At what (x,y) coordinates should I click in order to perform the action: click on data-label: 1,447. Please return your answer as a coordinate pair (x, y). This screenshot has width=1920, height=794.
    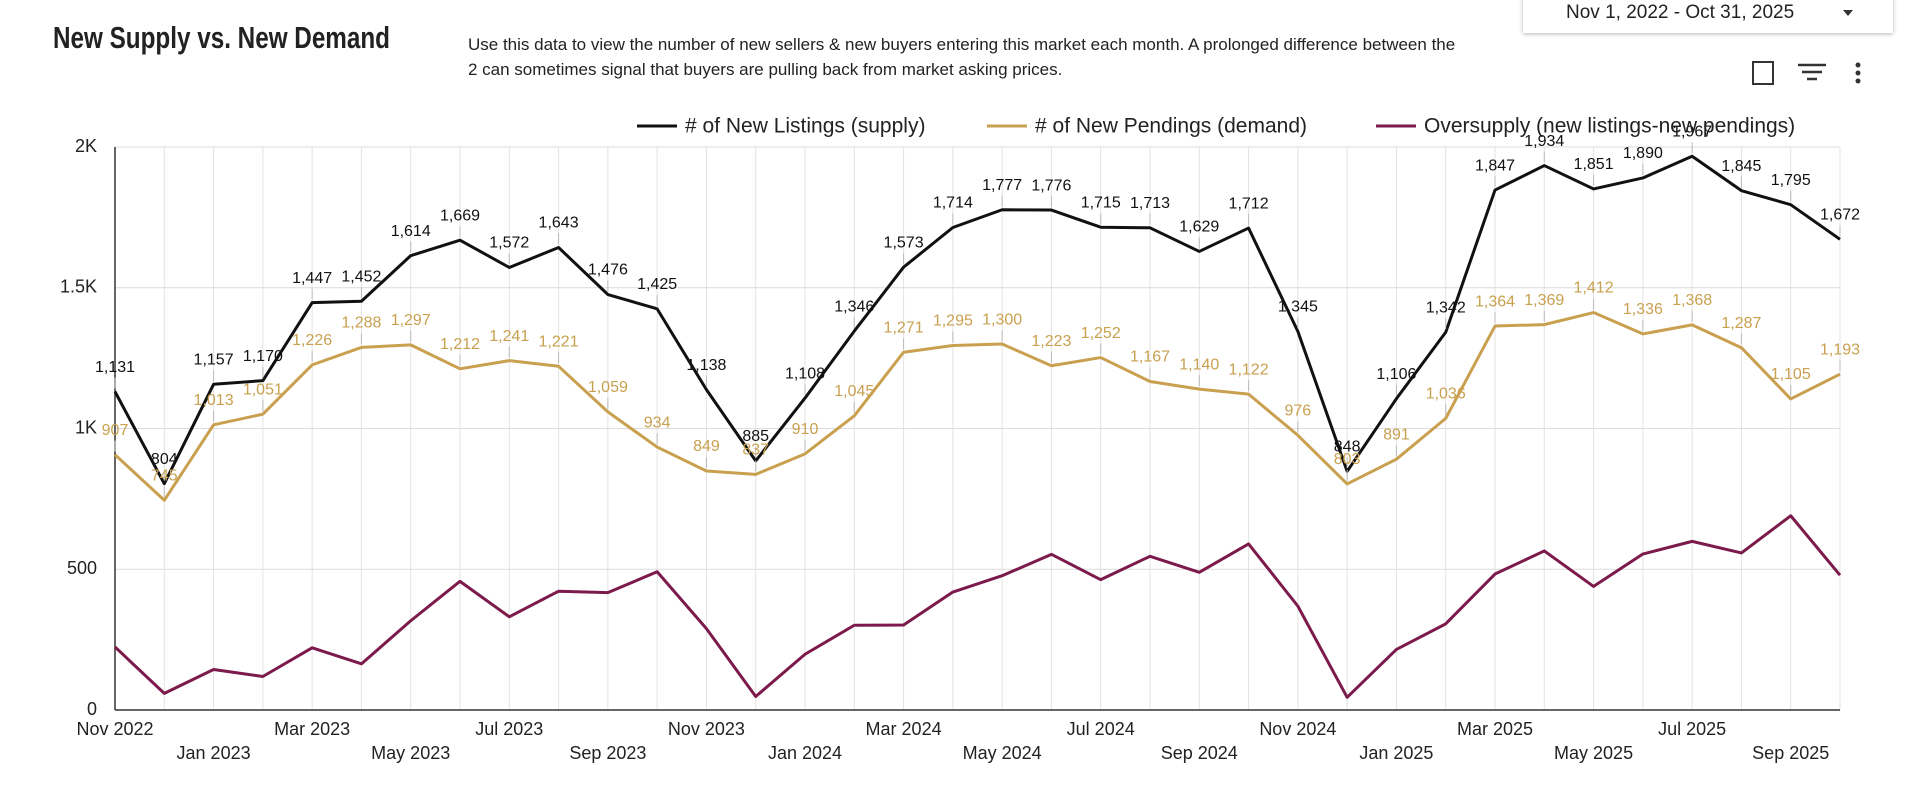
    Looking at the image, I should click on (312, 278).